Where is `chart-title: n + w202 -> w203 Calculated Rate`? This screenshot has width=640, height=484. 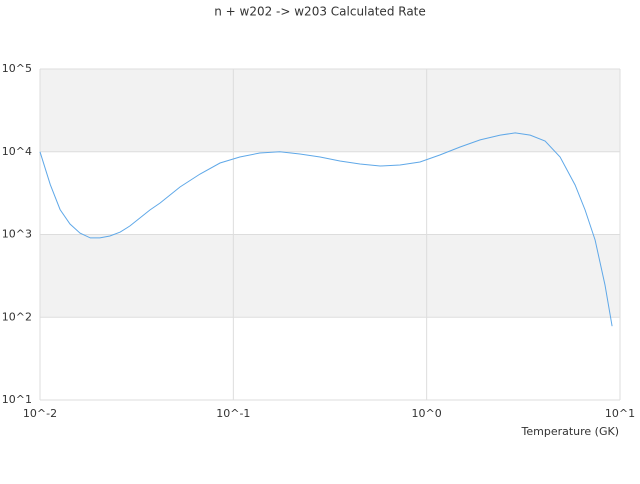 chart-title: n + w202 -> w203 Calculated Rate is located at coordinates (320, 12).